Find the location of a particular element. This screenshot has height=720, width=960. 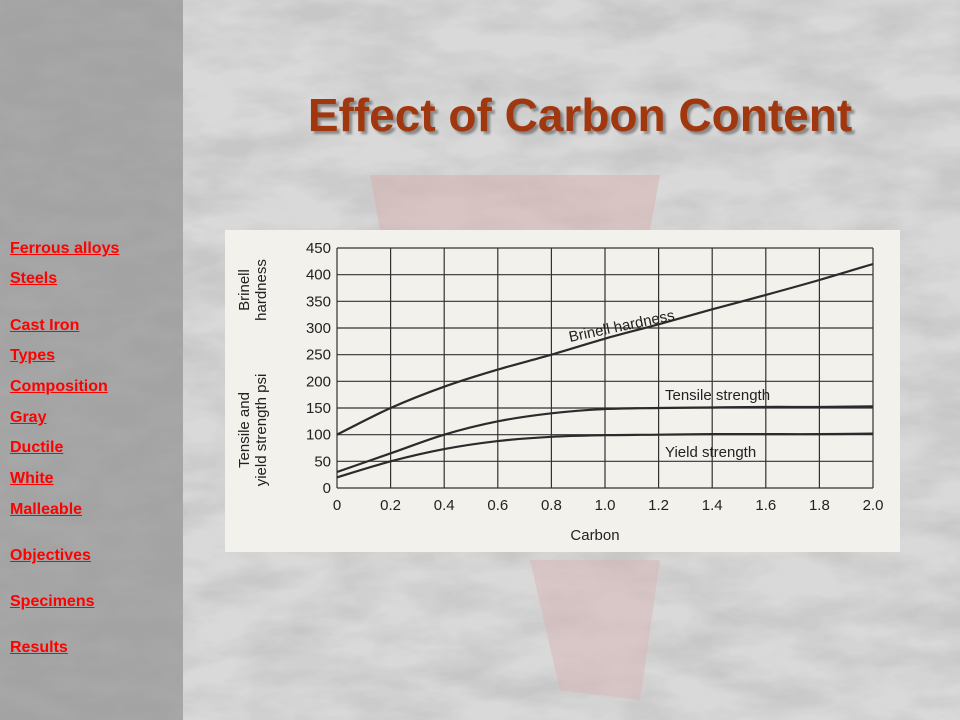

nav-link: Types is located at coordinates (33, 355).